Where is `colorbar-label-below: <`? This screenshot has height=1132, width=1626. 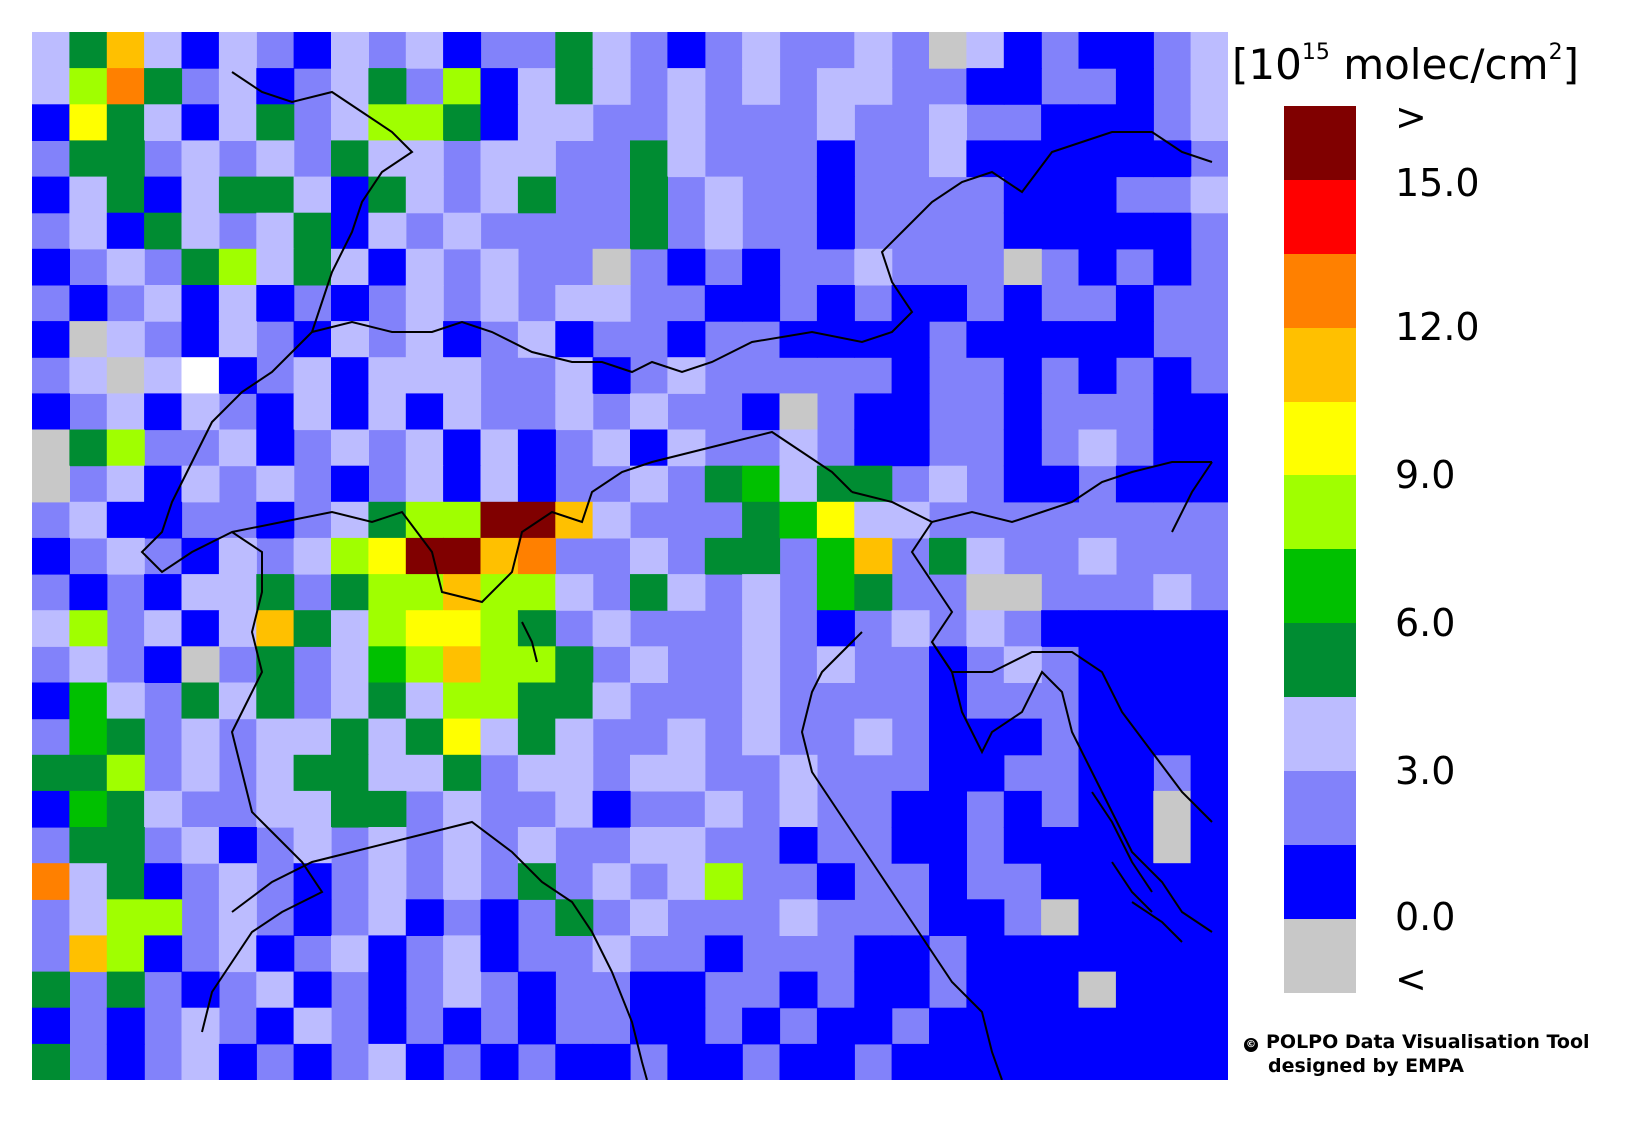
colorbar-label-below: < is located at coordinates (1411, 979).